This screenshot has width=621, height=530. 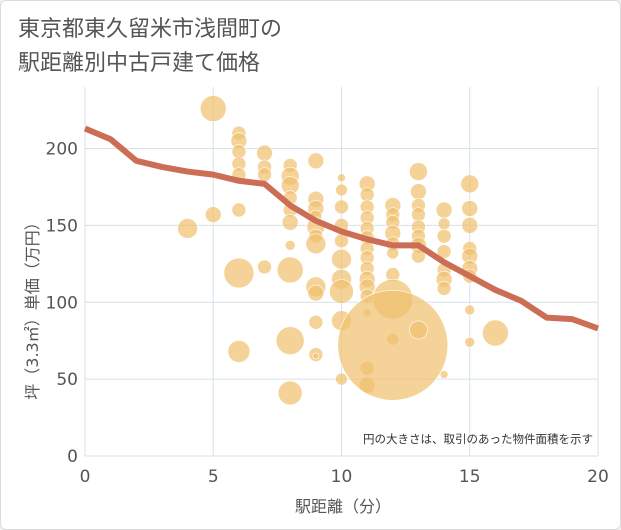 What do you see at coordinates (62, 150) in the screenshot?
I see `y-tick-label-4: 200` at bounding box center [62, 150].